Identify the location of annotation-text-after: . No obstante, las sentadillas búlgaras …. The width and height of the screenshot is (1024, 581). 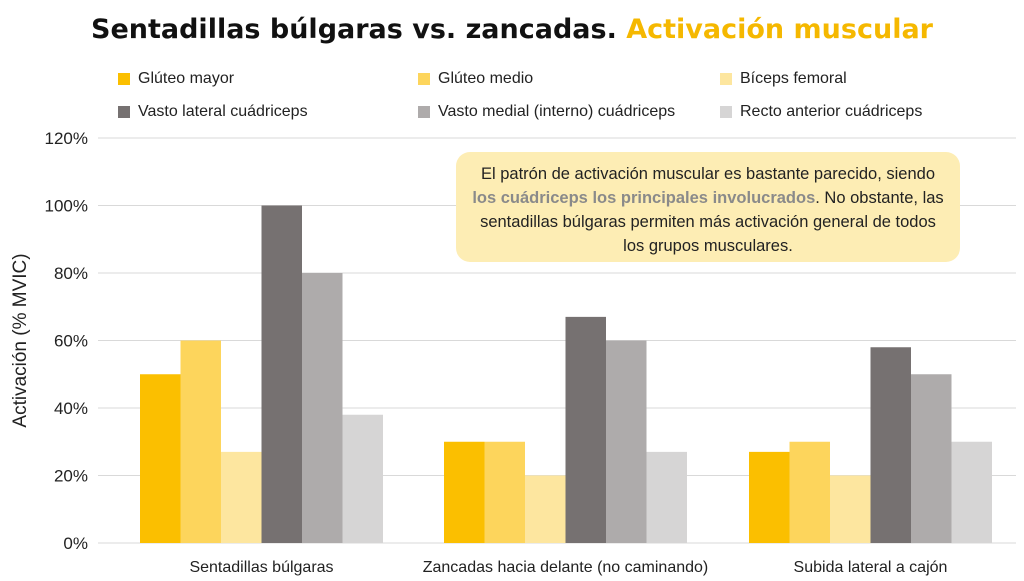
(712, 222).